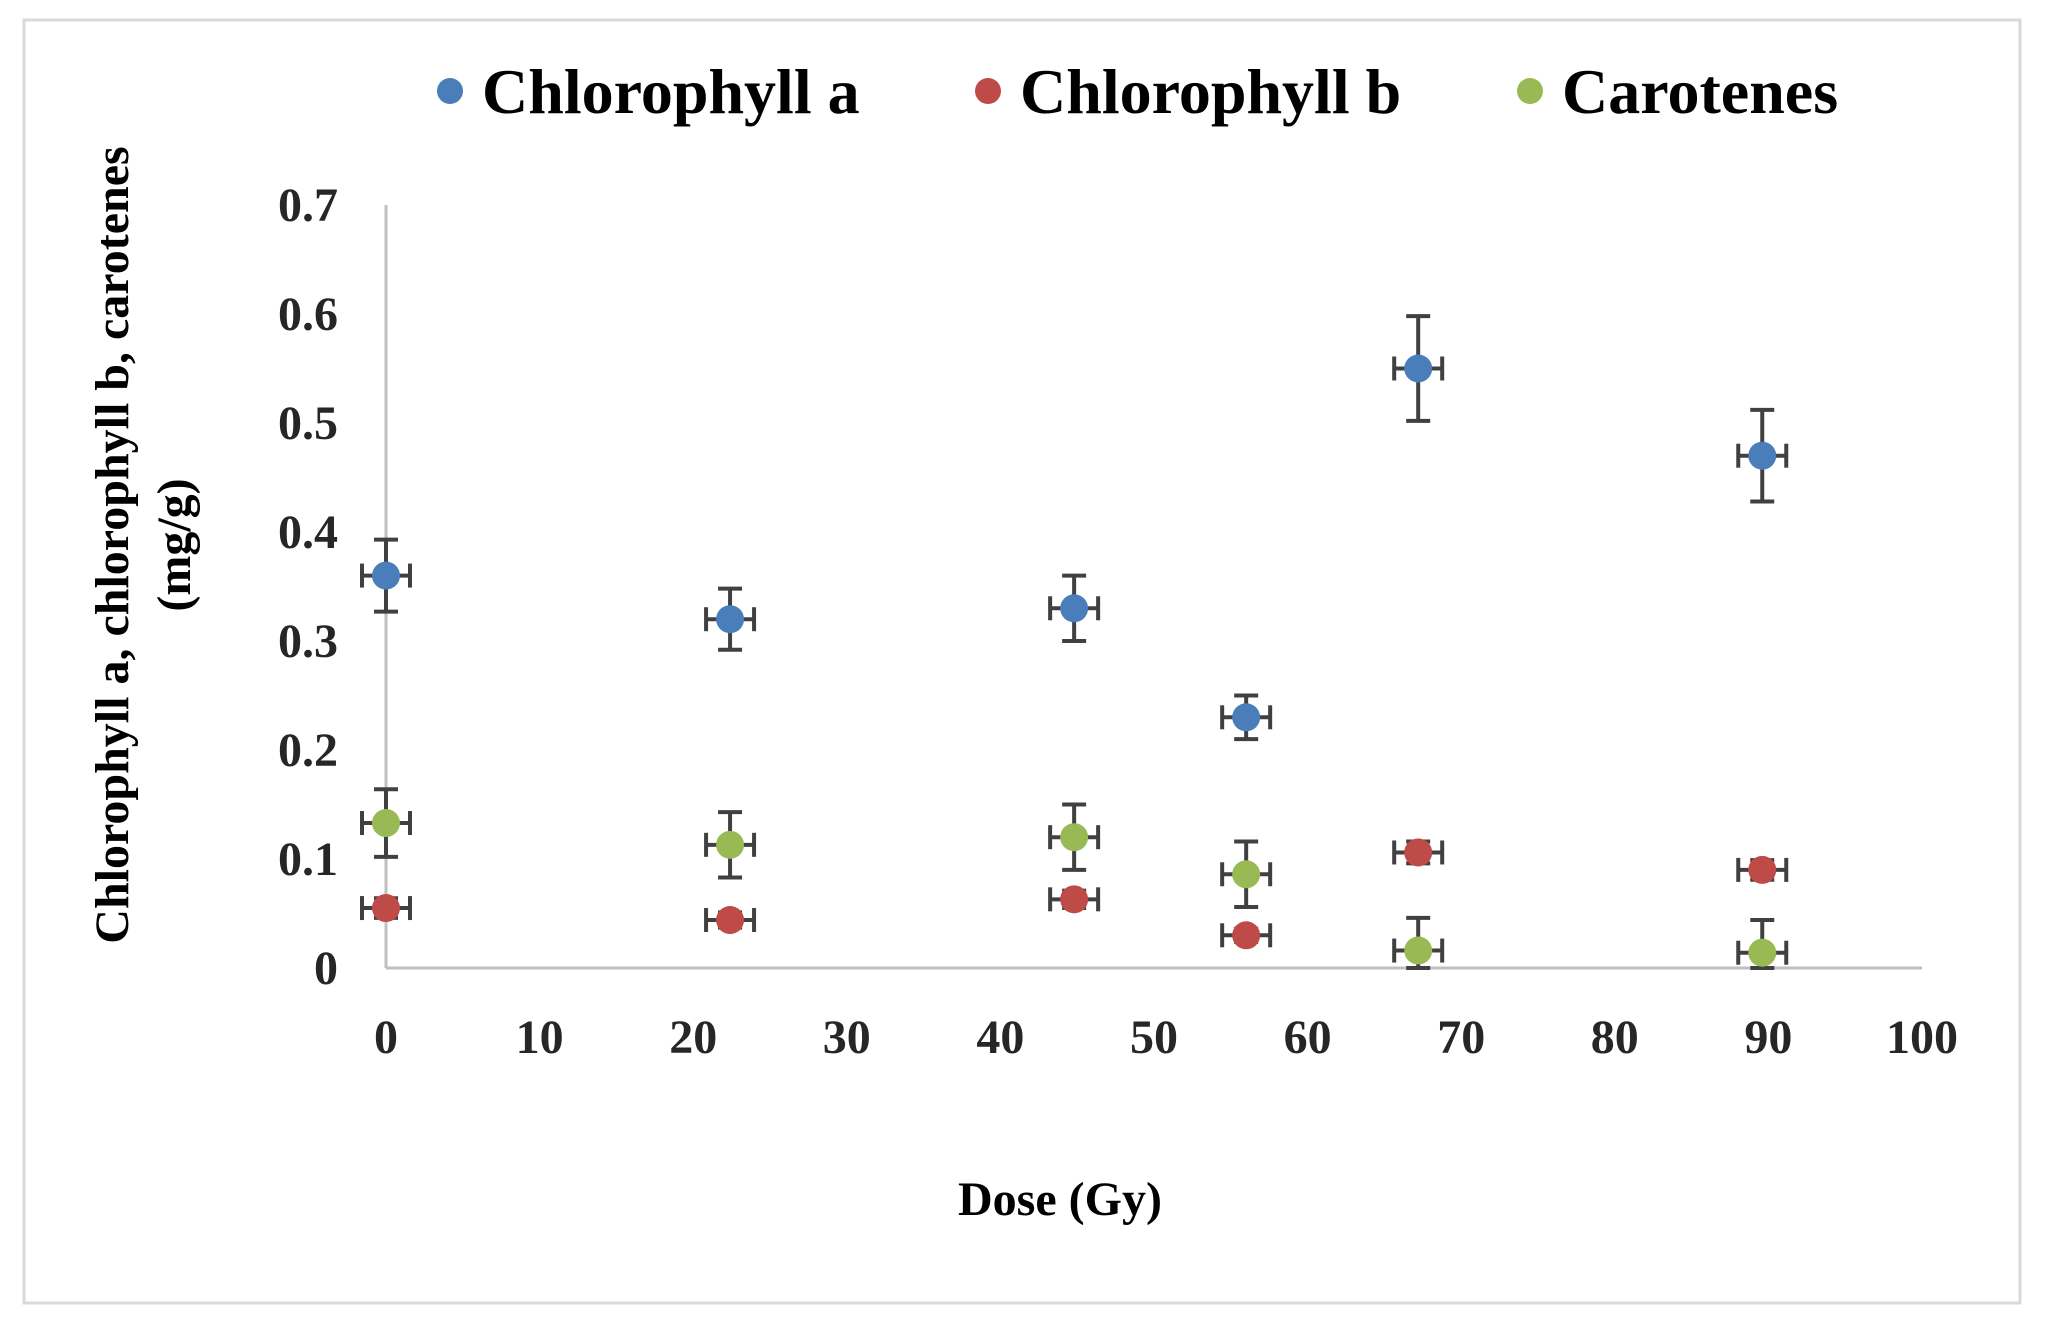  I want to click on y-tick-label: 0.2, so click(308, 750).